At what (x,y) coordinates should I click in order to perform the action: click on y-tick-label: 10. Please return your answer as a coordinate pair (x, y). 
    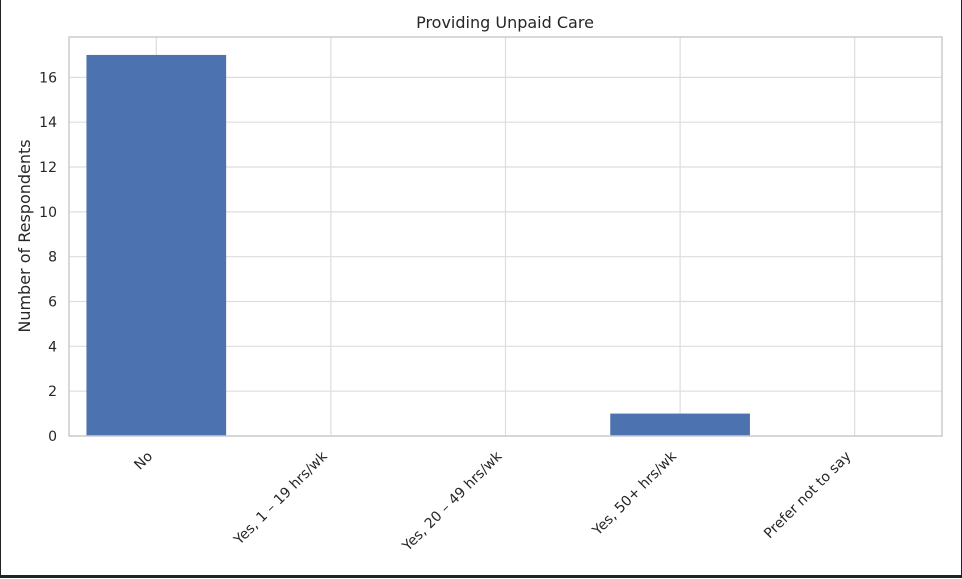
    Looking at the image, I should click on (48, 213).